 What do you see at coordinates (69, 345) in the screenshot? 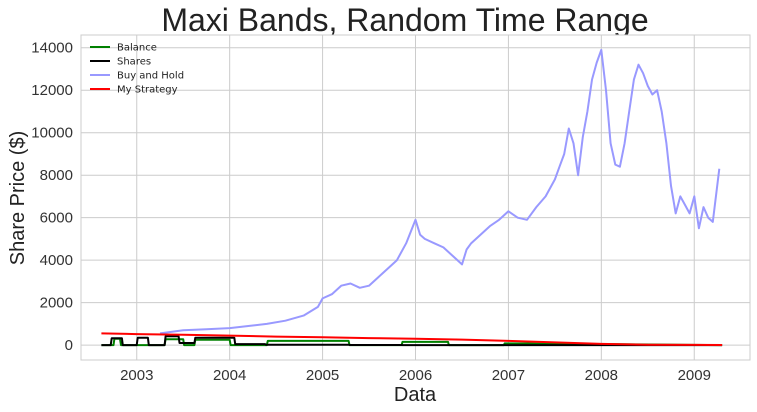
I see `y-tick-label: 0` at bounding box center [69, 345].